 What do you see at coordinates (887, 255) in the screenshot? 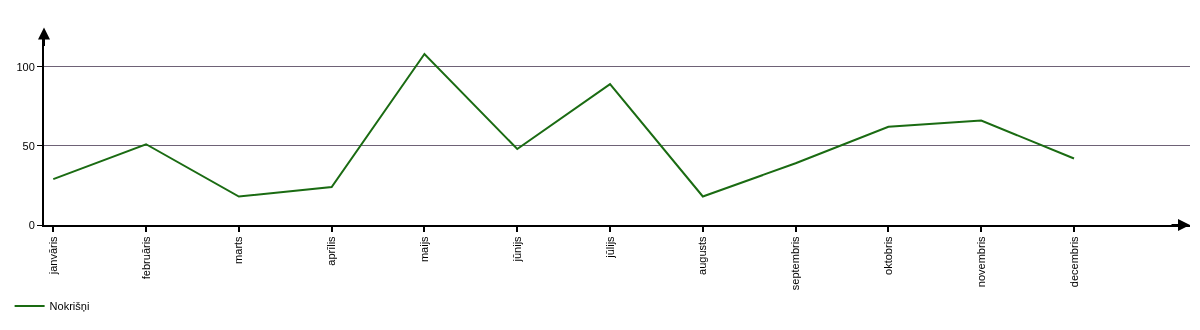
I see `x-tick-label: oktobris` at bounding box center [887, 255].